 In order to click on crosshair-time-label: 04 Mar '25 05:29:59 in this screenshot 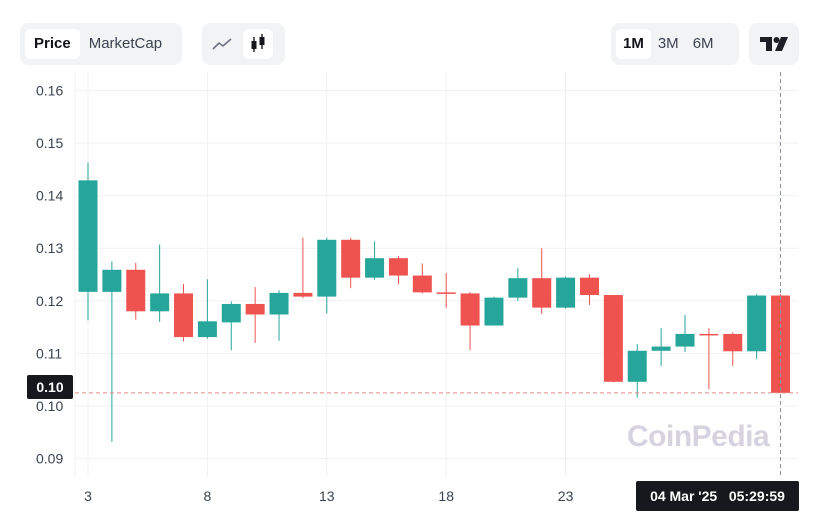, I will do `click(717, 496)`.